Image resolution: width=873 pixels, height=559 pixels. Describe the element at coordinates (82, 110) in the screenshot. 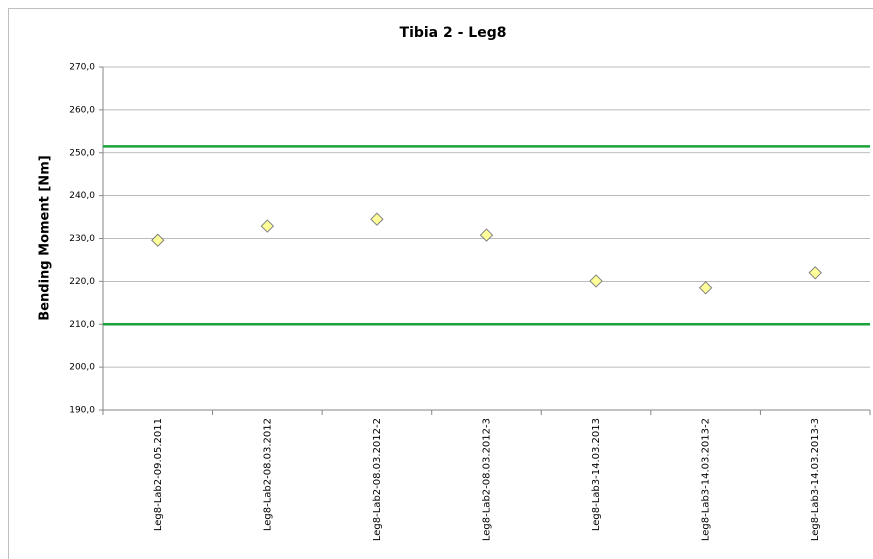

I see `y-tick-label: 260,0` at that location.